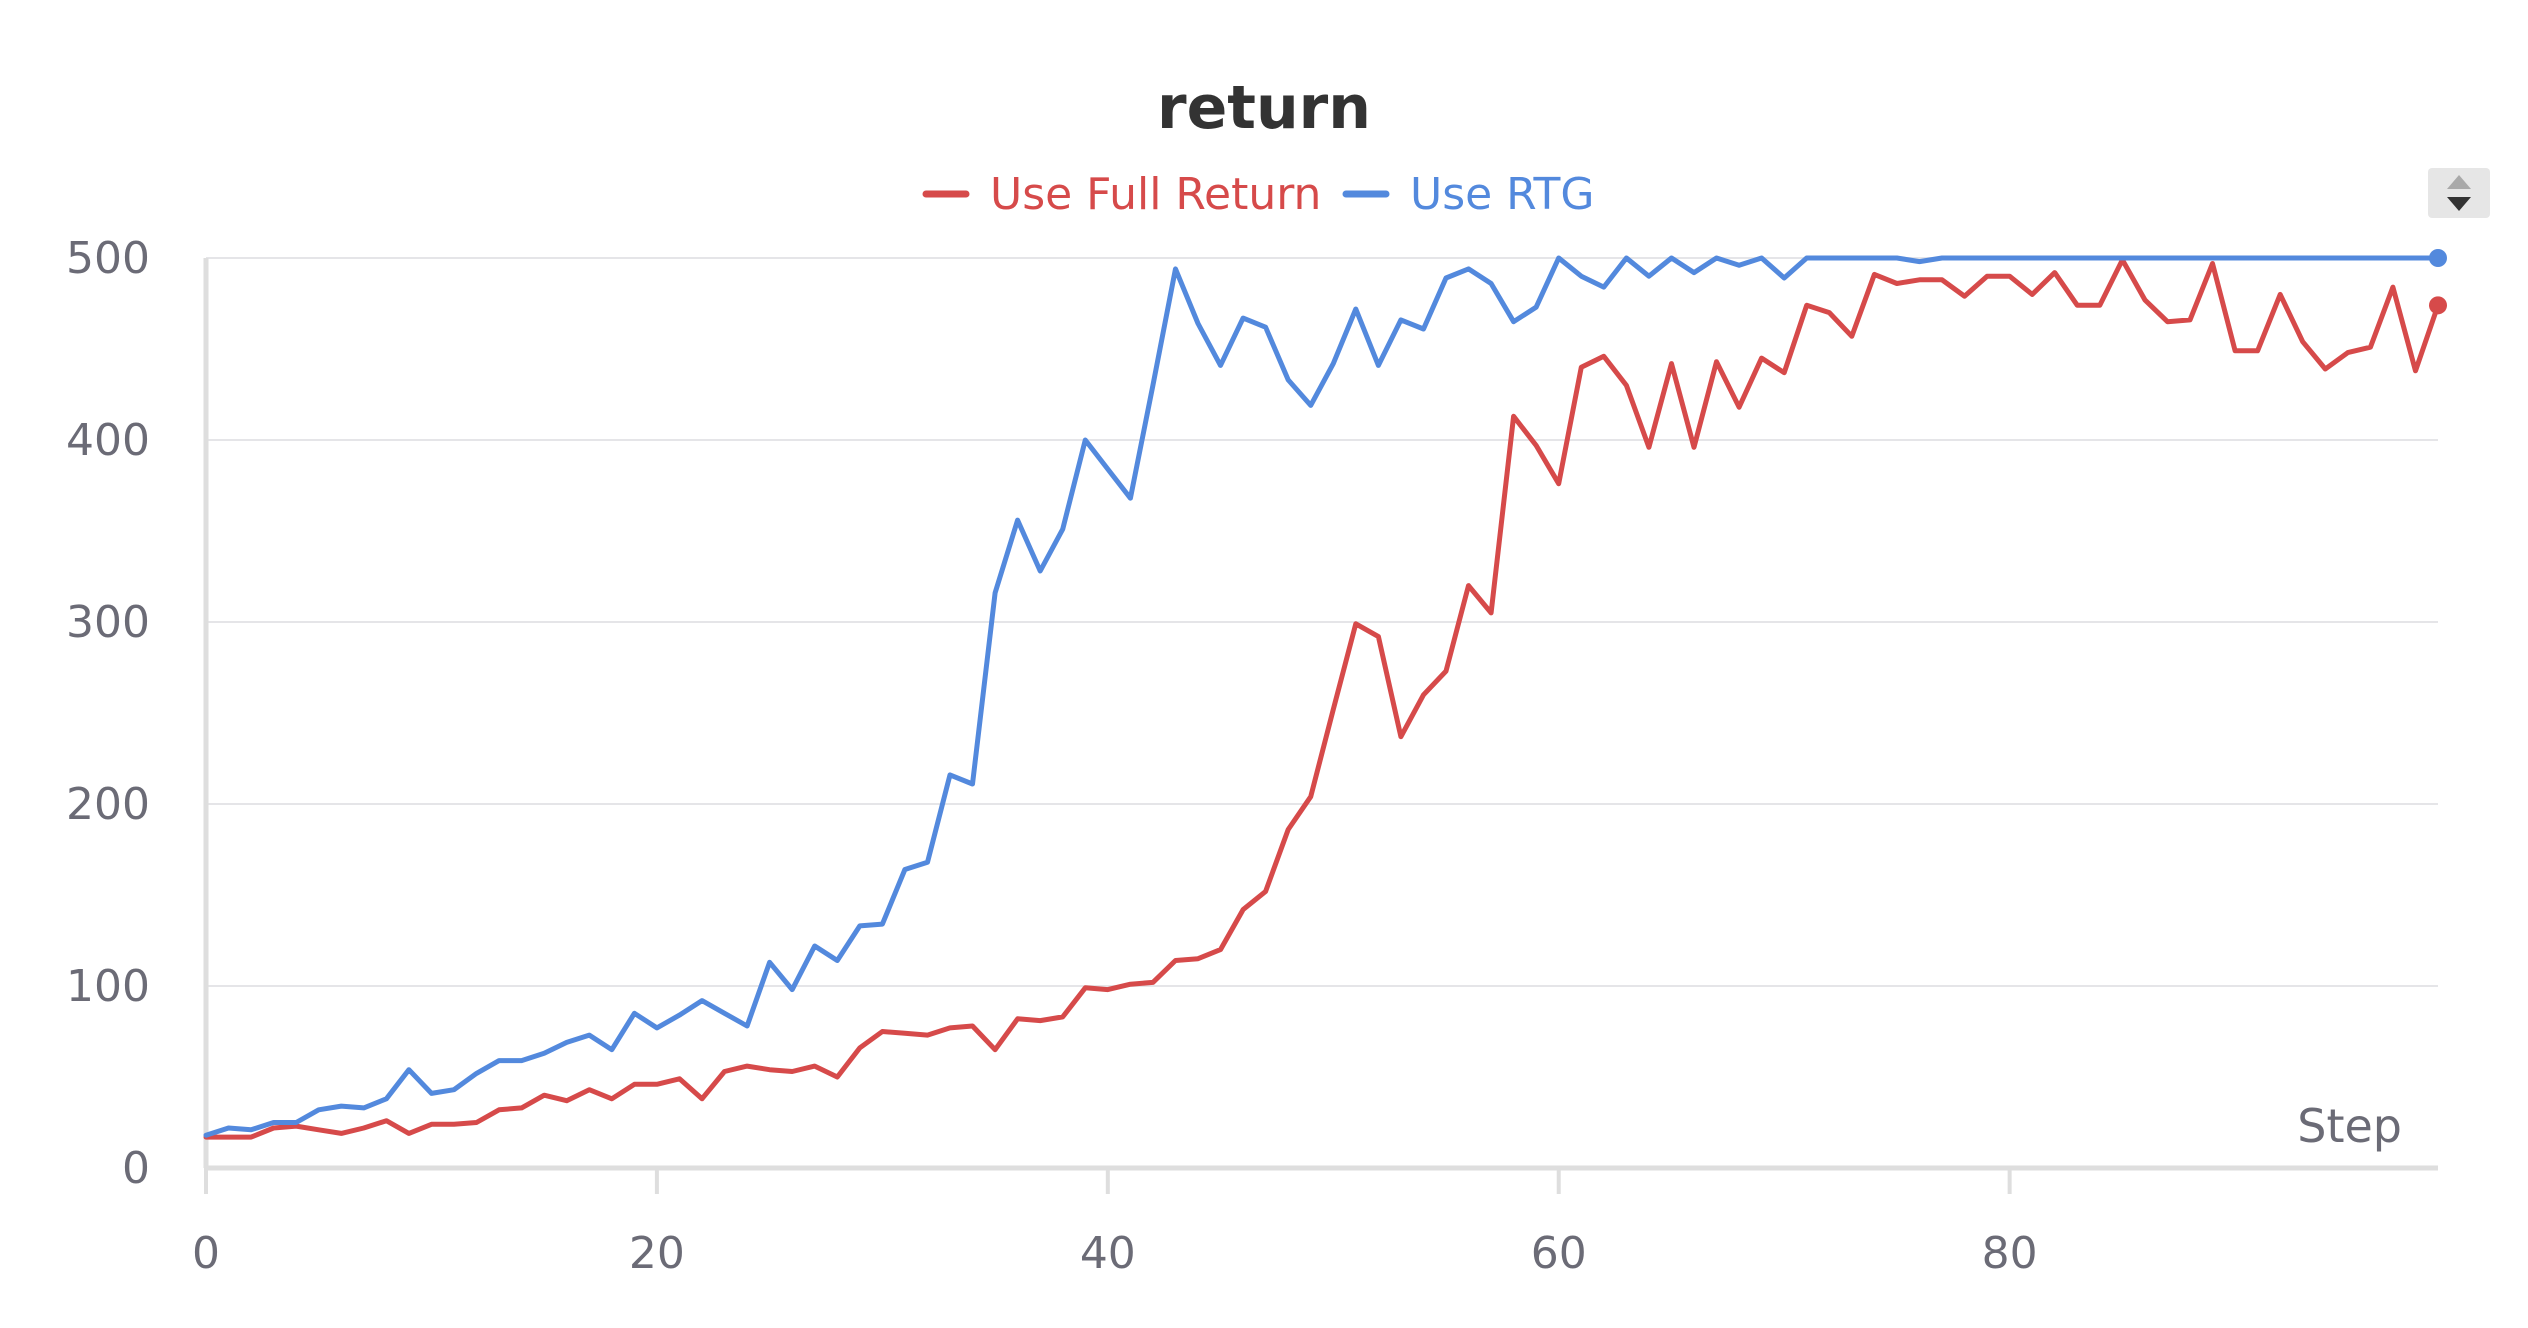 The height and width of the screenshot is (1328, 2528). I want to click on chevron-up-icon, so click(2459, 182).